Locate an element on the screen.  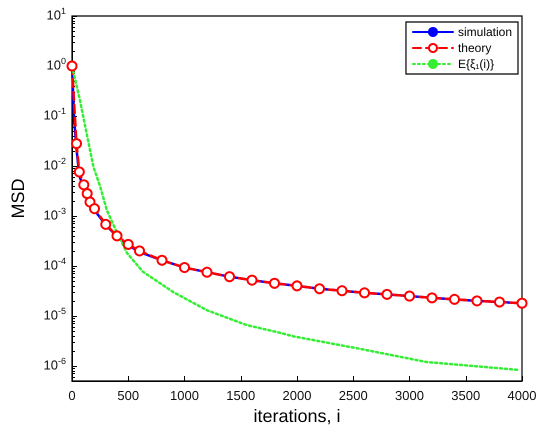
x-tick-label: 2500 is located at coordinates (353, 395).